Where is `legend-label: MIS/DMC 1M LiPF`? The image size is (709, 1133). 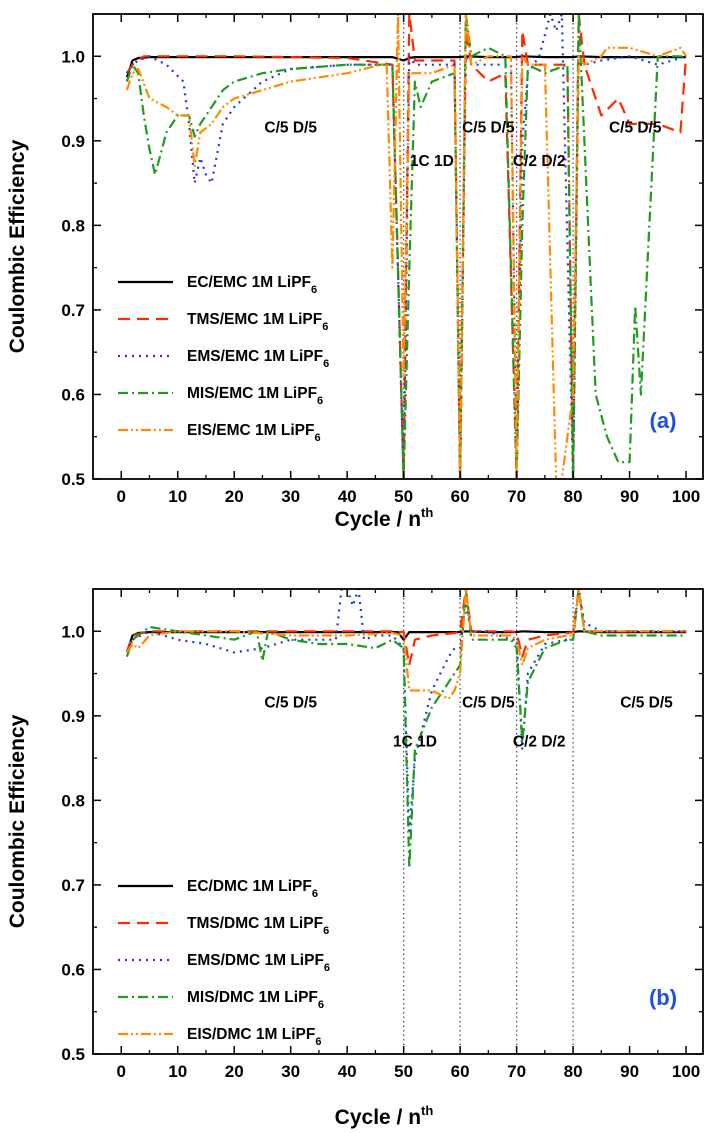
legend-label: MIS/DMC 1M LiPF is located at coordinates (252, 997).